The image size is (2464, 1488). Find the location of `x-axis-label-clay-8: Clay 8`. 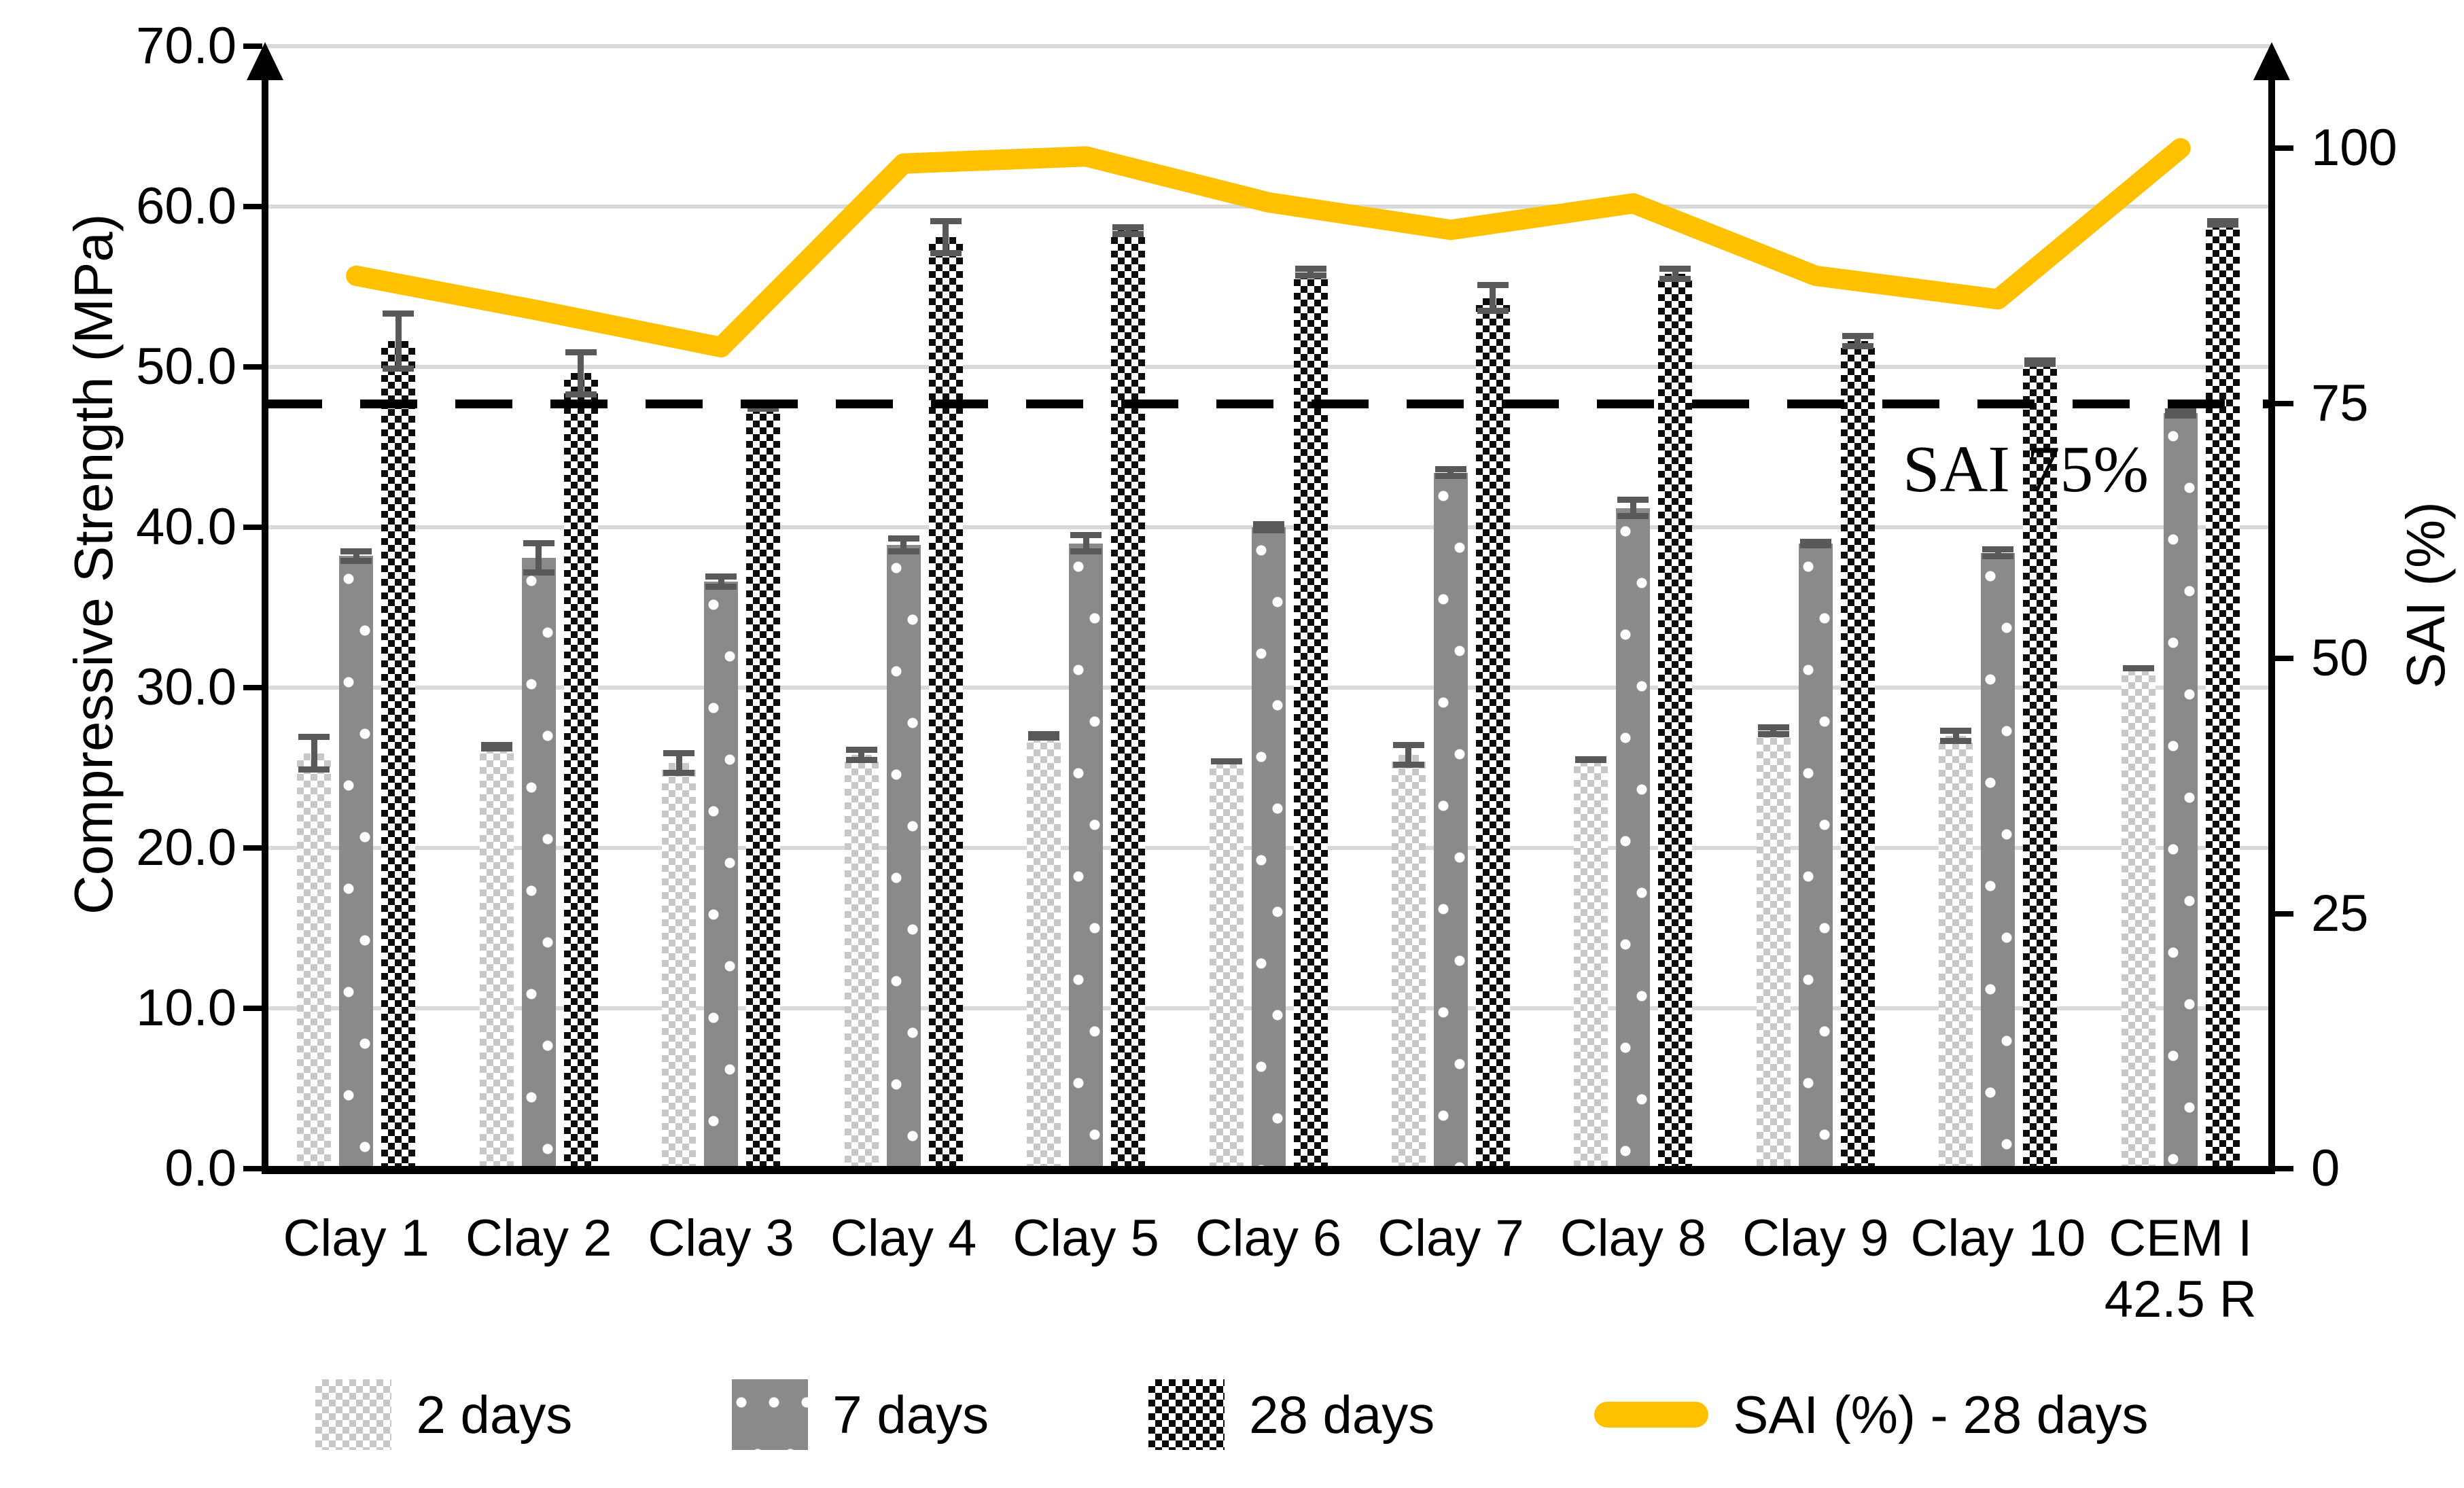

x-axis-label-clay-8: Clay 8 is located at coordinates (1633, 1238).